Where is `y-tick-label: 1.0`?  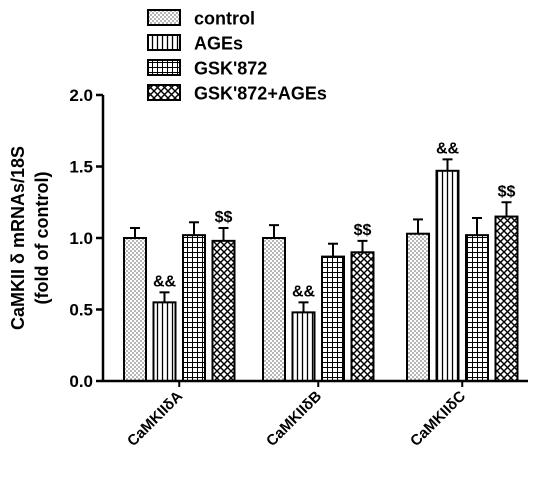 y-tick-label: 1.0 is located at coordinates (81, 238).